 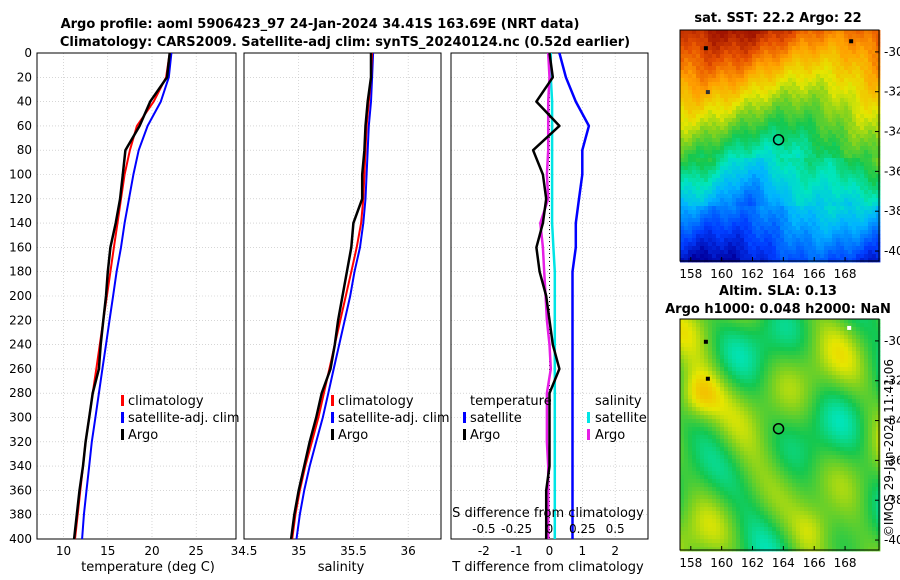 What do you see at coordinates (789, 155) in the screenshot?
I see `sst-map-panel: 158 160 162 164 166 168-30-32-34-36-38-40` at bounding box center [789, 155].